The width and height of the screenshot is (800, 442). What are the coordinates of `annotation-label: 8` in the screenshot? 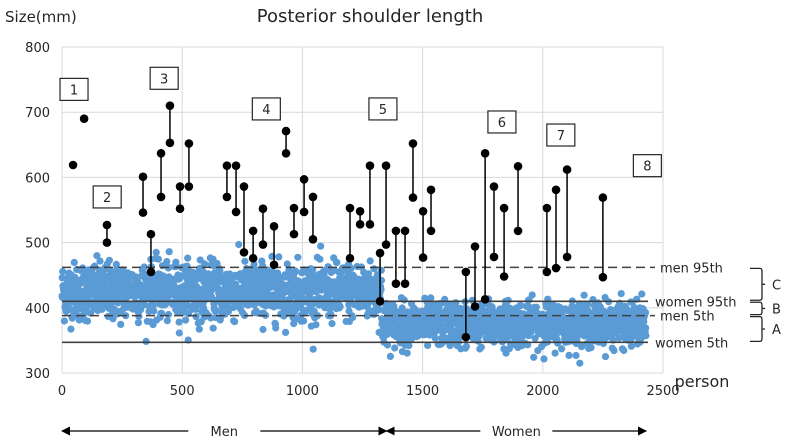 It's located at (647, 167).